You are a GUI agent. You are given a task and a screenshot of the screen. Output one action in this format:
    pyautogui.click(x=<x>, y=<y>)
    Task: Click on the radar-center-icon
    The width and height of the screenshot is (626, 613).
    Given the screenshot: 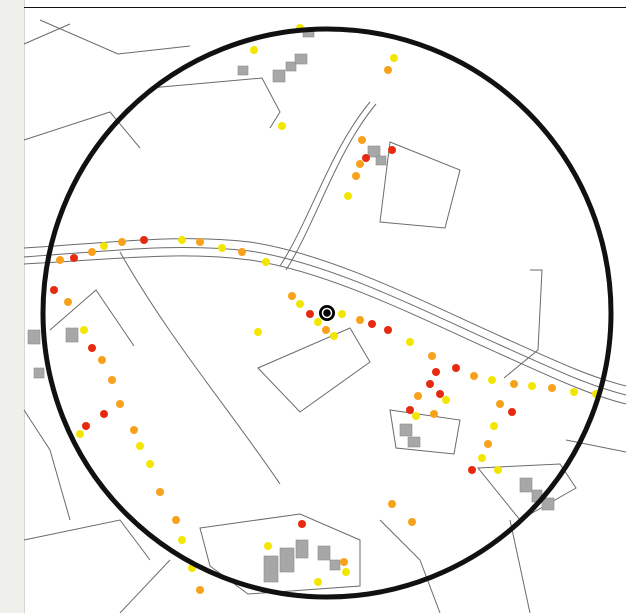 What is the action you would take?
    pyautogui.click(x=327, y=313)
    